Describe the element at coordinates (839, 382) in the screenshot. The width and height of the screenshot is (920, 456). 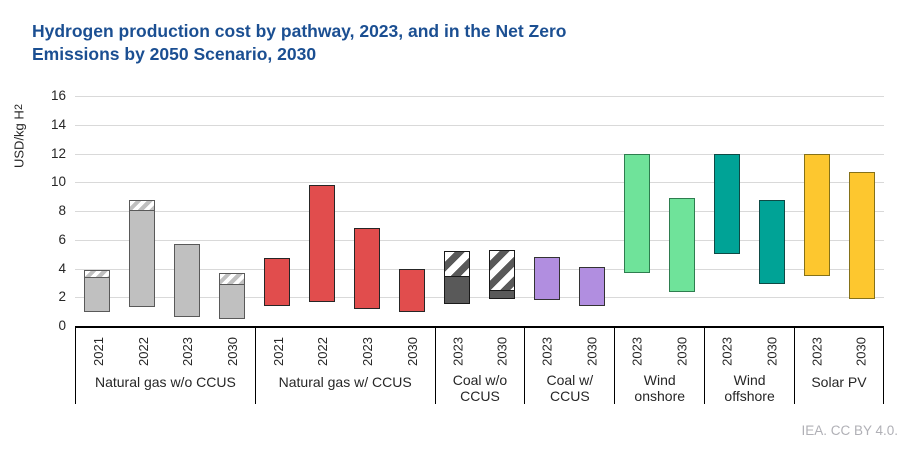
I see `group-label: Solar PV` at that location.